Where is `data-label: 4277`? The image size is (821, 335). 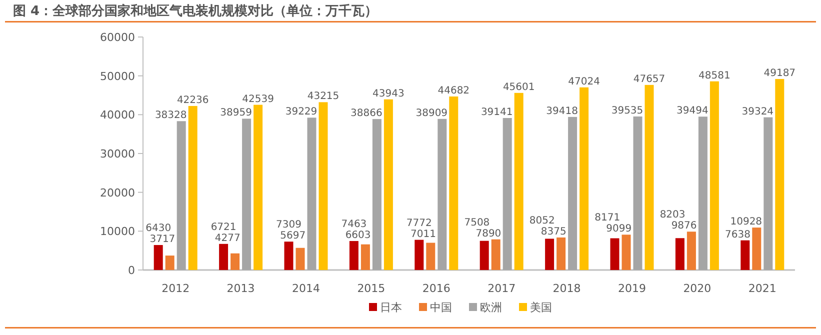
data-label: 4277 is located at coordinates (227, 238).